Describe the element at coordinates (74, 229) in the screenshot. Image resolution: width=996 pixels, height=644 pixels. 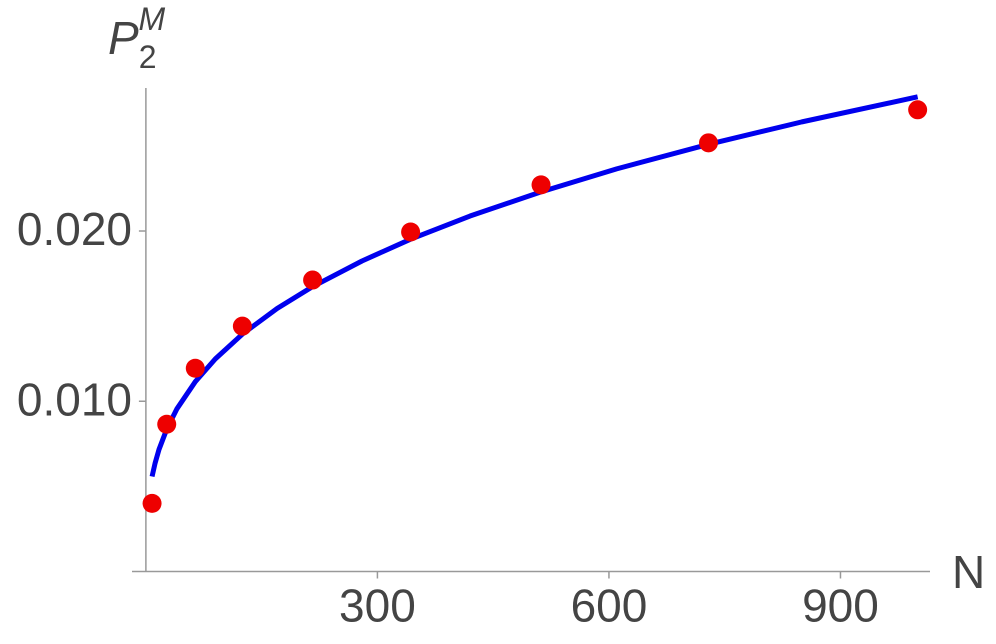
I see `y-tick-label: 0.020` at that location.